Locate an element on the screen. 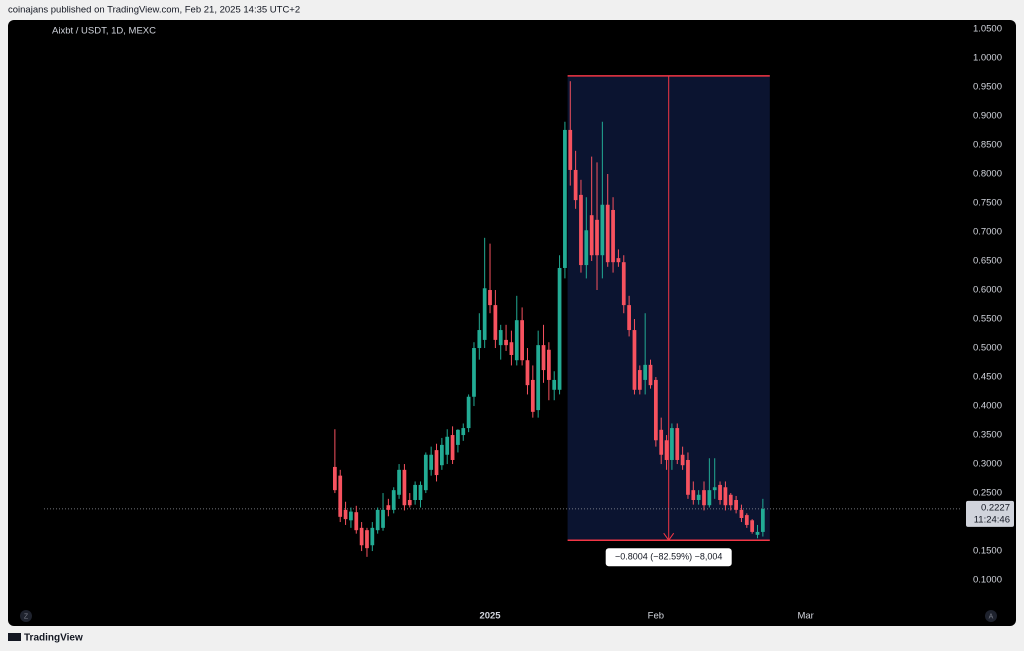 The height and width of the screenshot is (651, 1024). last-price-label: 0.2227 is located at coordinates (995, 507).